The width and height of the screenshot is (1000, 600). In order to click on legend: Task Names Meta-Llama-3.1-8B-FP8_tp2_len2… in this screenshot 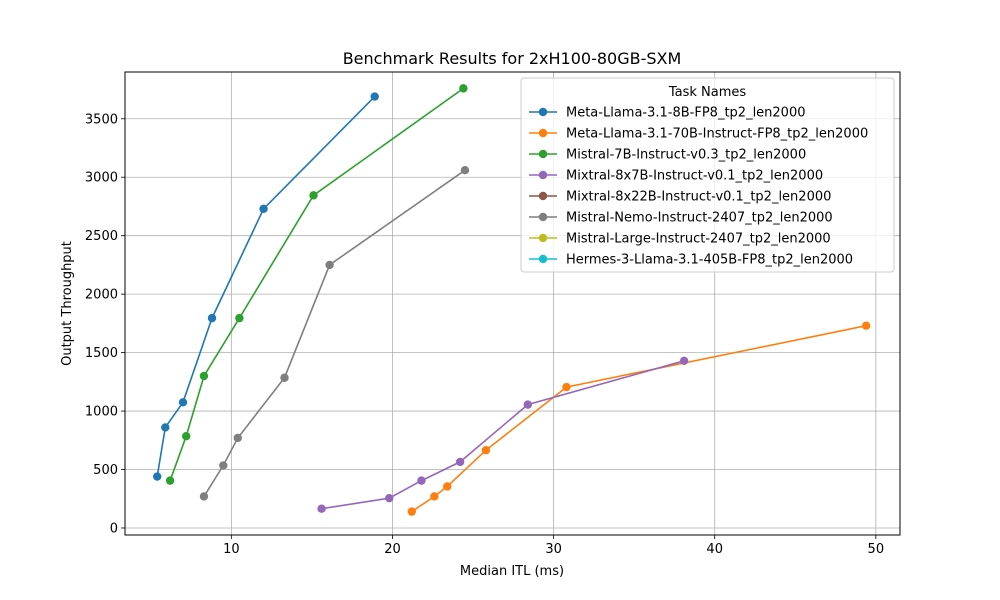, I will do `click(707, 175)`.